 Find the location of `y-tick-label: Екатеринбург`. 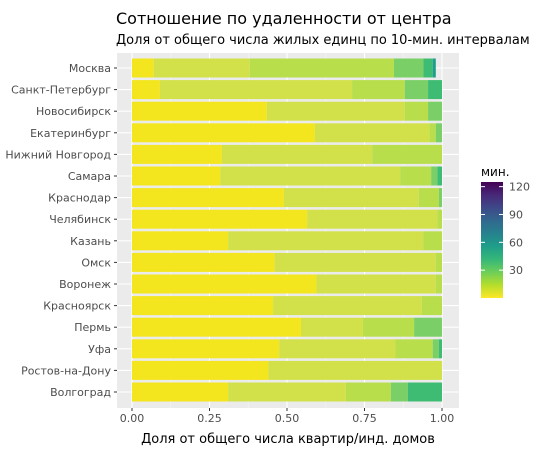

y-tick-label: Екатеринбург is located at coordinates (70, 133).